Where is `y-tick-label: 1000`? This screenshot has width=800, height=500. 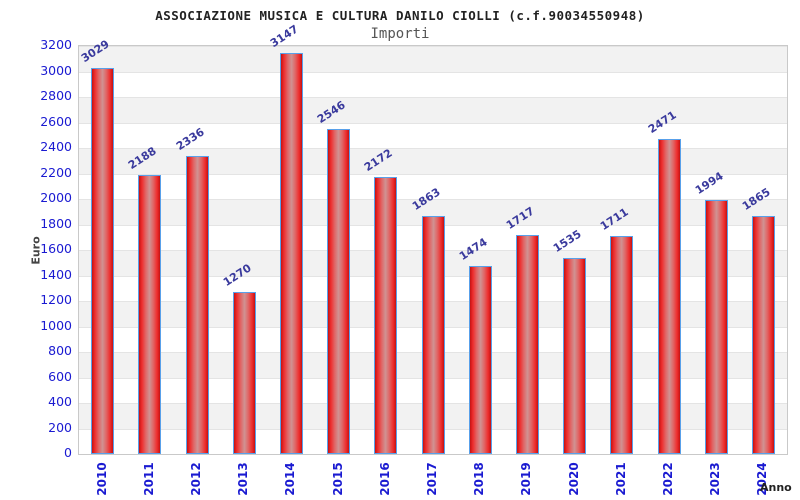
y-tick-label: 1000 is located at coordinates (56, 325).